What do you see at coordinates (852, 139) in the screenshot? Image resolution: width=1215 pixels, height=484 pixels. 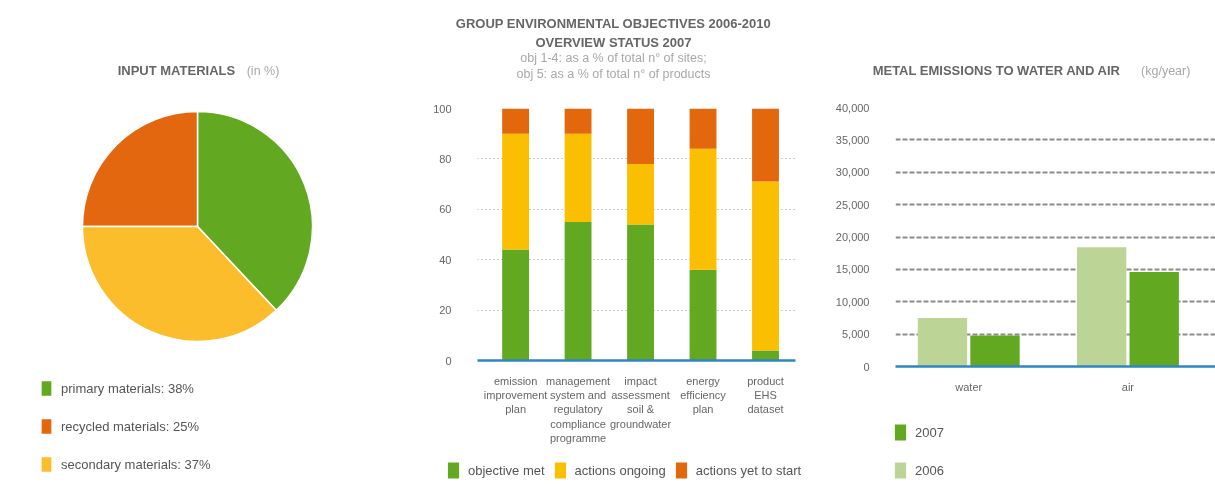 I see `y-tick-label: 35,000` at bounding box center [852, 139].